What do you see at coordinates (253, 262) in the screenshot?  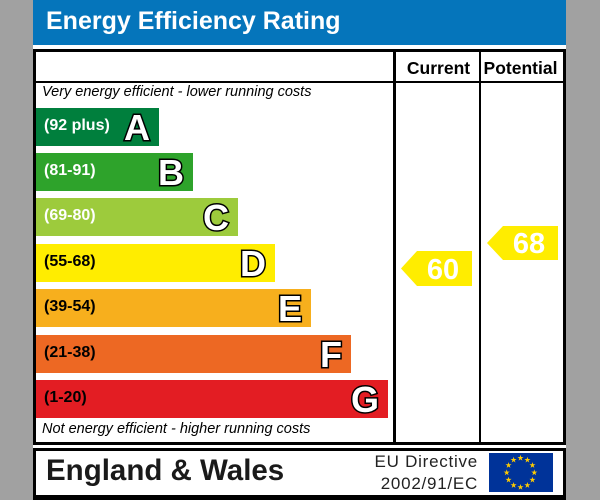 I see `svg-text: D` at bounding box center [253, 262].